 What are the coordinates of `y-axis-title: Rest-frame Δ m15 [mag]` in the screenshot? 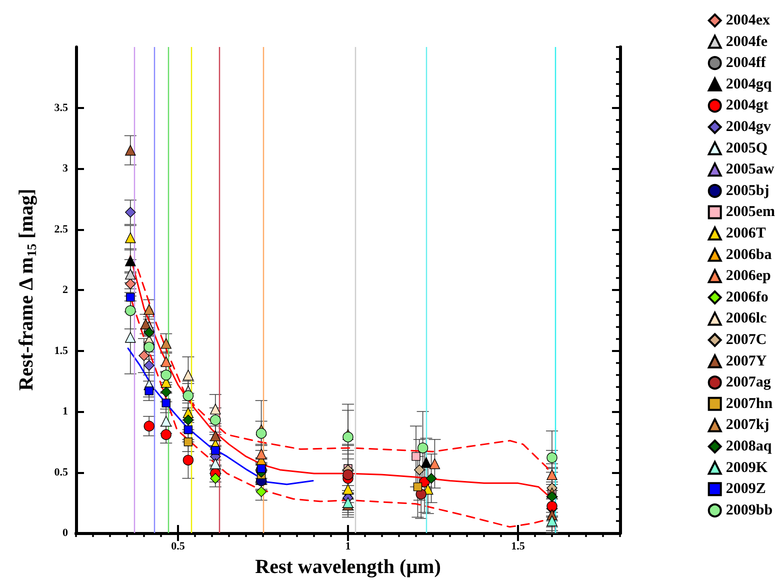 It's located at (27, 289).